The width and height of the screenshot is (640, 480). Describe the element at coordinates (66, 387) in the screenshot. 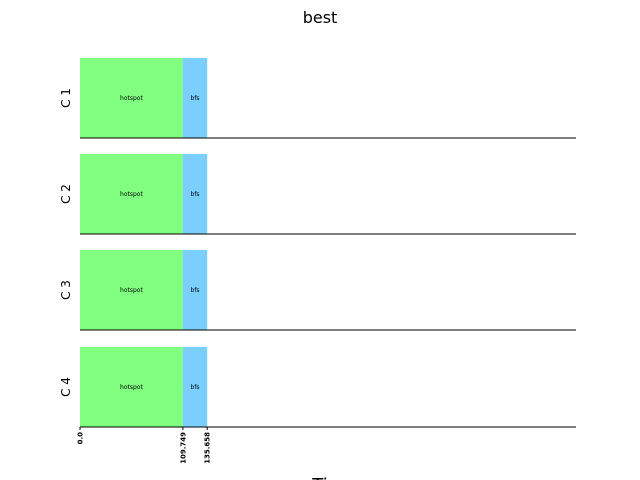

I see `row-label-4: C 4` at that location.